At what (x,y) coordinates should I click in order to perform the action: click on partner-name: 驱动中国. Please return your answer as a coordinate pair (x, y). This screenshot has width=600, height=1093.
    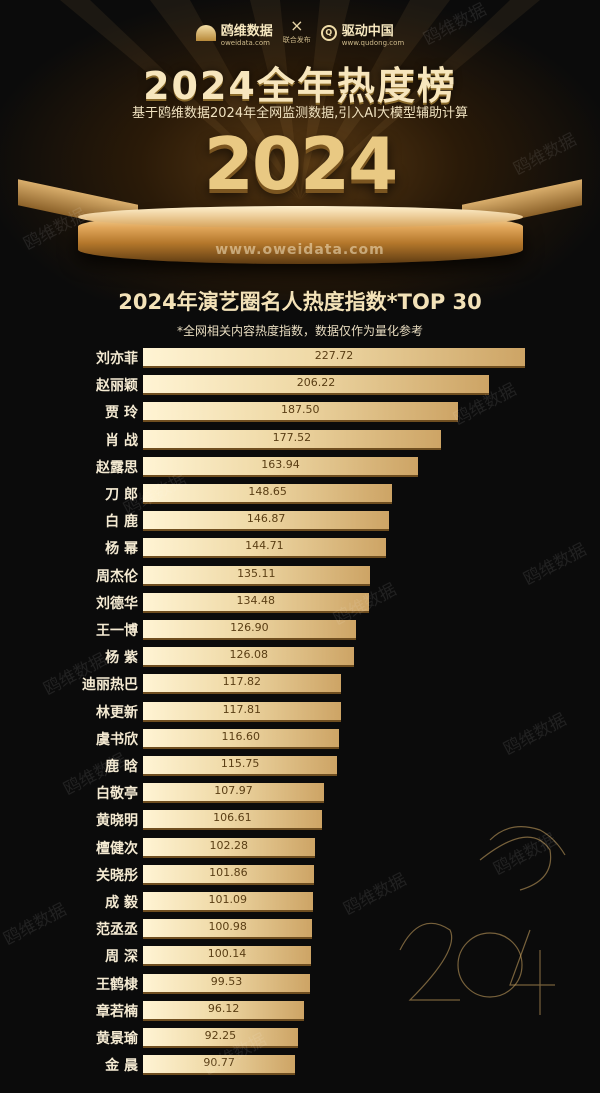
    Looking at the image, I should click on (367, 31).